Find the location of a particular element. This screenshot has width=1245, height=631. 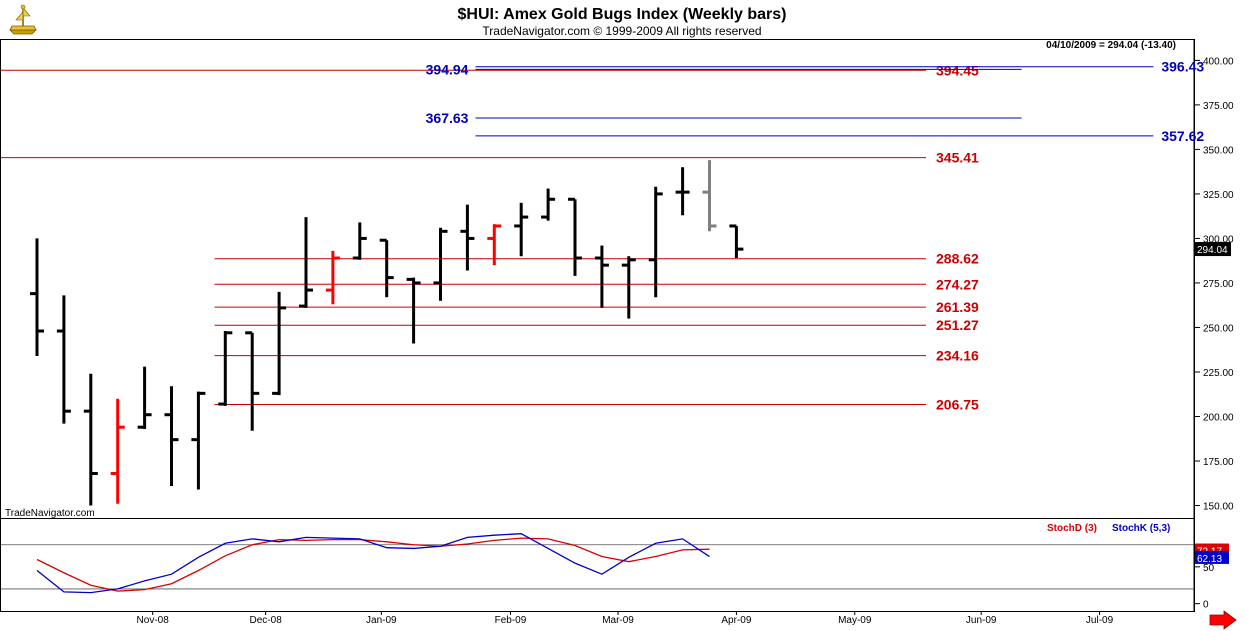

stoch-value-tag is located at coordinates (1212, 557).